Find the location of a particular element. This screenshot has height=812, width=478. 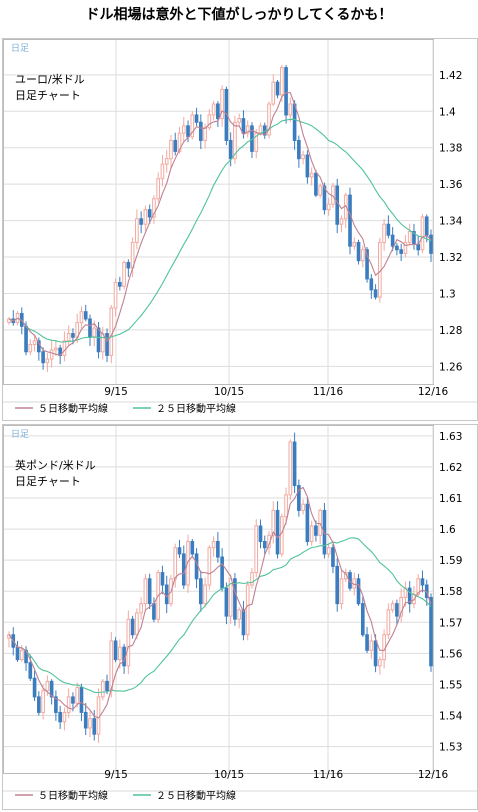

headline: ドル相場は意外と下値がしっかりしてくるかも！ is located at coordinates (239, 15).